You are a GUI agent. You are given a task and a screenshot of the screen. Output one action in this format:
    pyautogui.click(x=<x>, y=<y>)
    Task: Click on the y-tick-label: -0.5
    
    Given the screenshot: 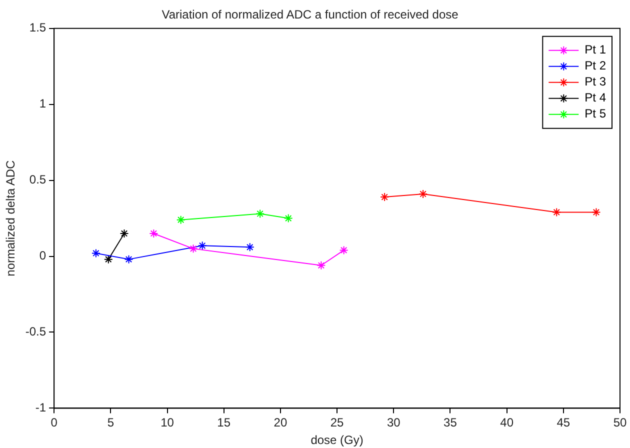 What is the action you would take?
    pyautogui.click(x=35, y=331)
    